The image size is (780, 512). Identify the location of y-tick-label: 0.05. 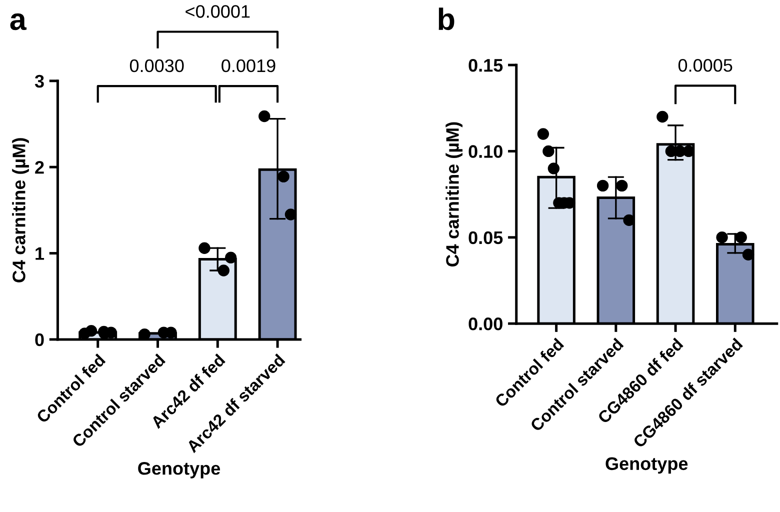
(485, 237).